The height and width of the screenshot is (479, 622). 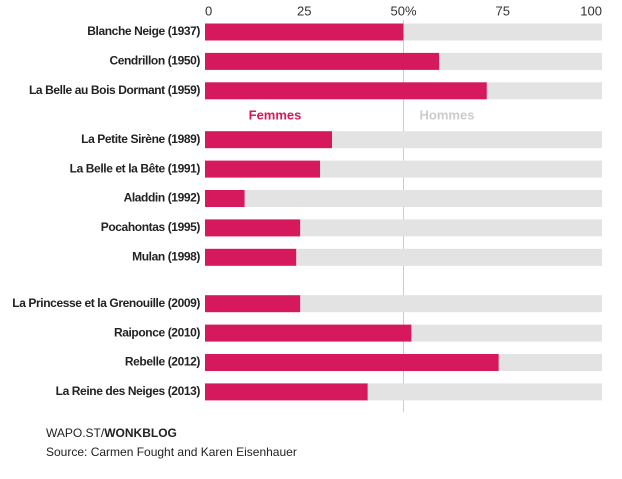 What do you see at coordinates (135, 168) in the screenshot?
I see `category-label: La Belle et la Bête (1991)` at bounding box center [135, 168].